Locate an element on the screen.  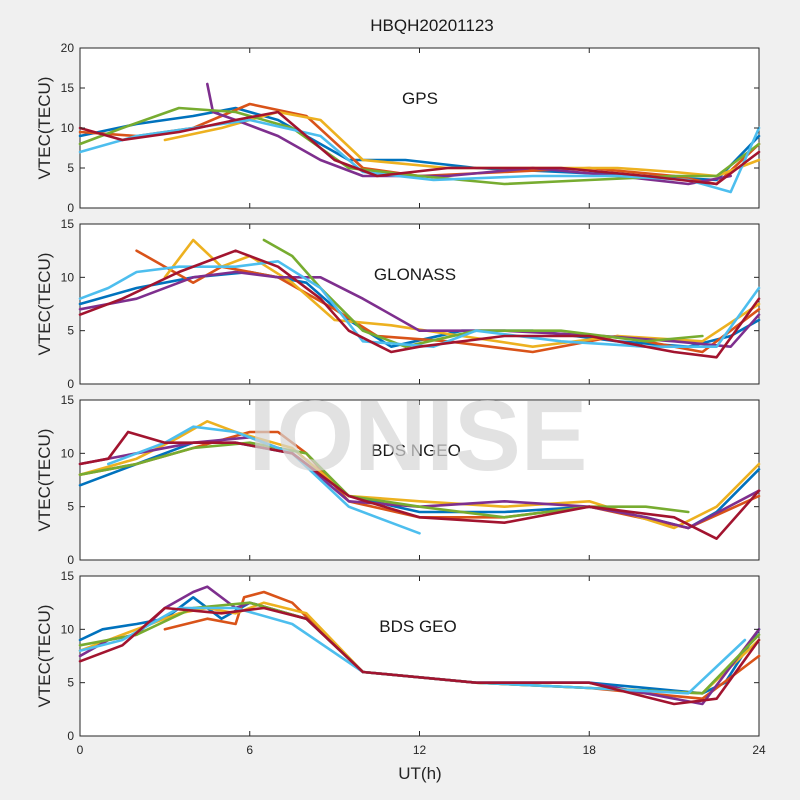
x-tick-label: 0 is located at coordinates (80, 750).